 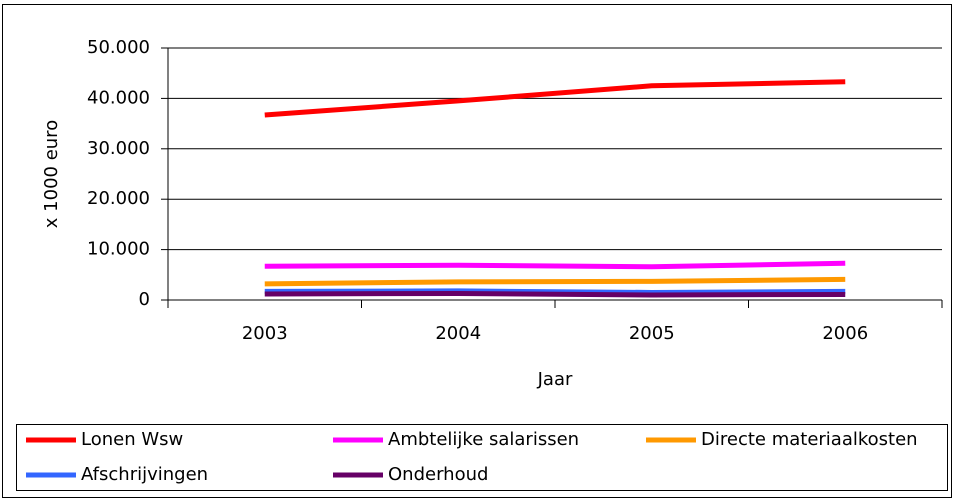 I want to click on legend-label: Onderhoud, so click(x=438, y=474).